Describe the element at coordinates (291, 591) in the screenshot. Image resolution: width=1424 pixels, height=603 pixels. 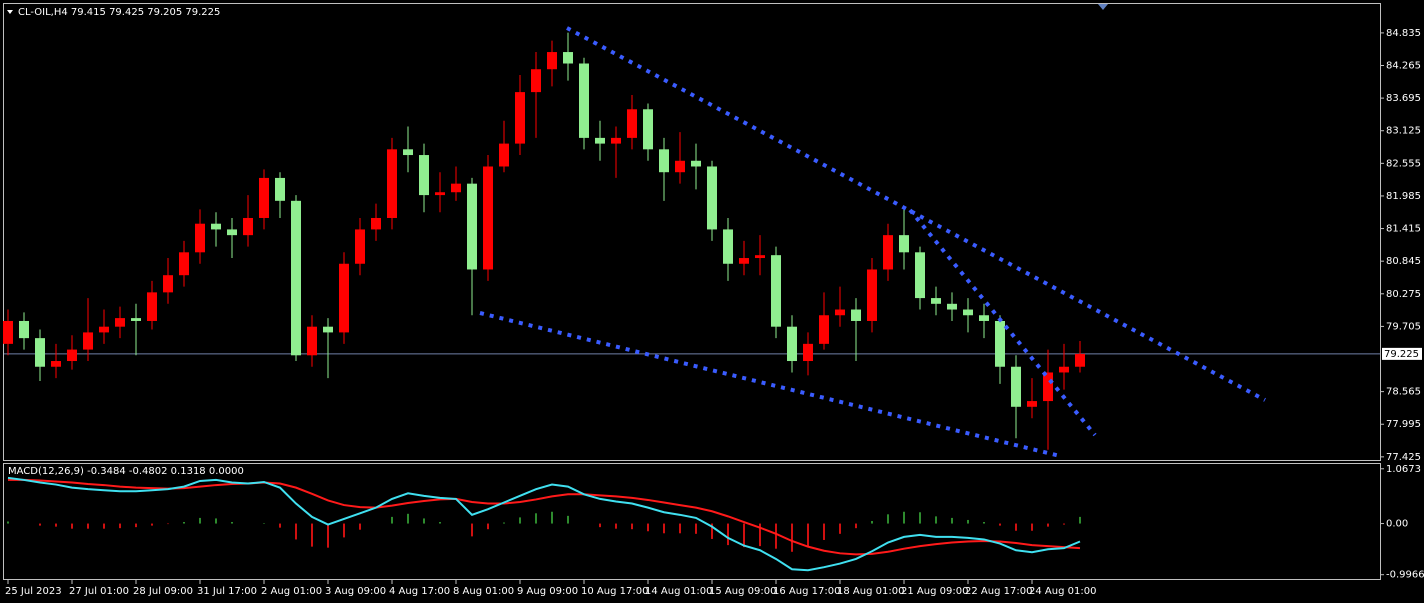
I see `x-tick-label: 2 Aug 01:00` at that location.